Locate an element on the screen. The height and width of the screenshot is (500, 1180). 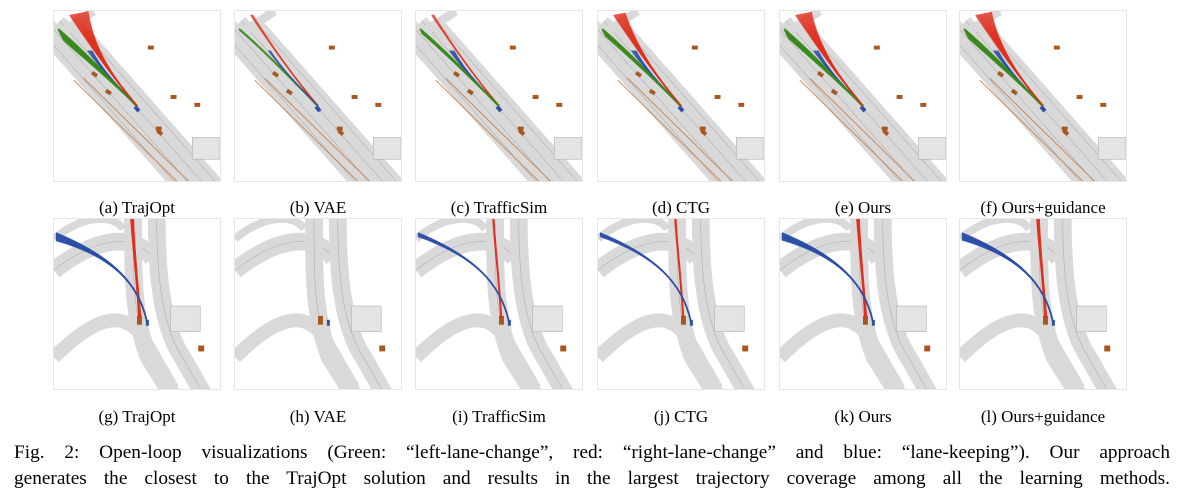
subcaption-label: (f) is located at coordinates (991, 207).